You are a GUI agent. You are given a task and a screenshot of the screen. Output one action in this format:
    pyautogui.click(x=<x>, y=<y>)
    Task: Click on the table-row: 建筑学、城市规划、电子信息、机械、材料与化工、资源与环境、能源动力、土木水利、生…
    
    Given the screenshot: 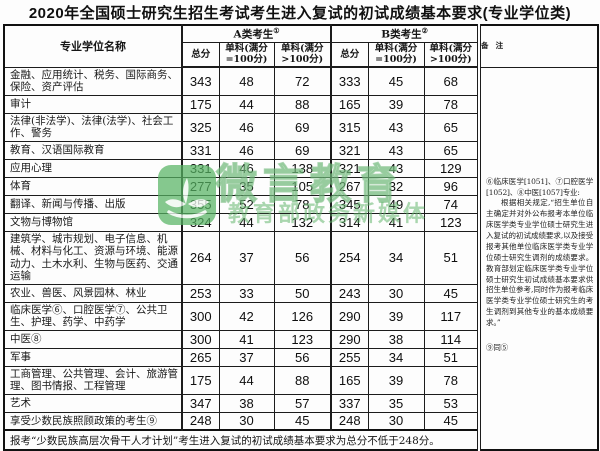 What is the action you would take?
    pyautogui.click(x=300, y=257)
    